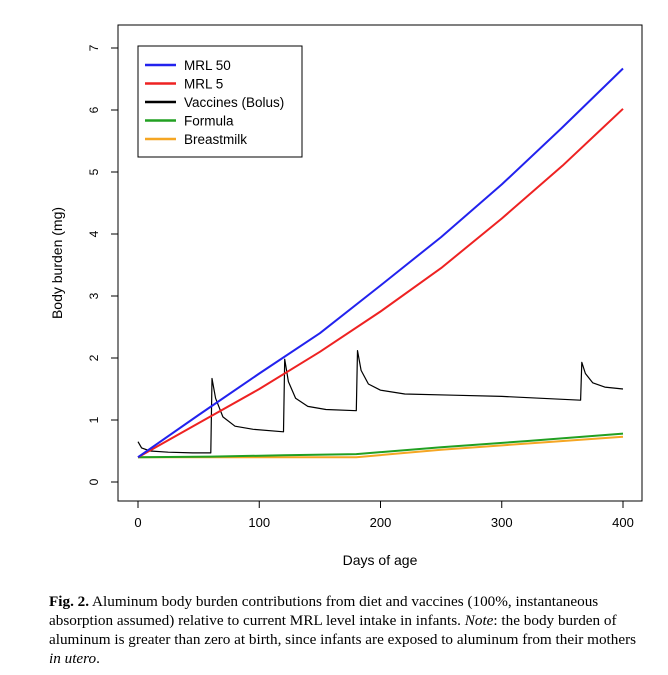 The width and height of the screenshot is (668, 675). I want to click on legend-label-mrl-5: MRL 5, so click(203, 84).